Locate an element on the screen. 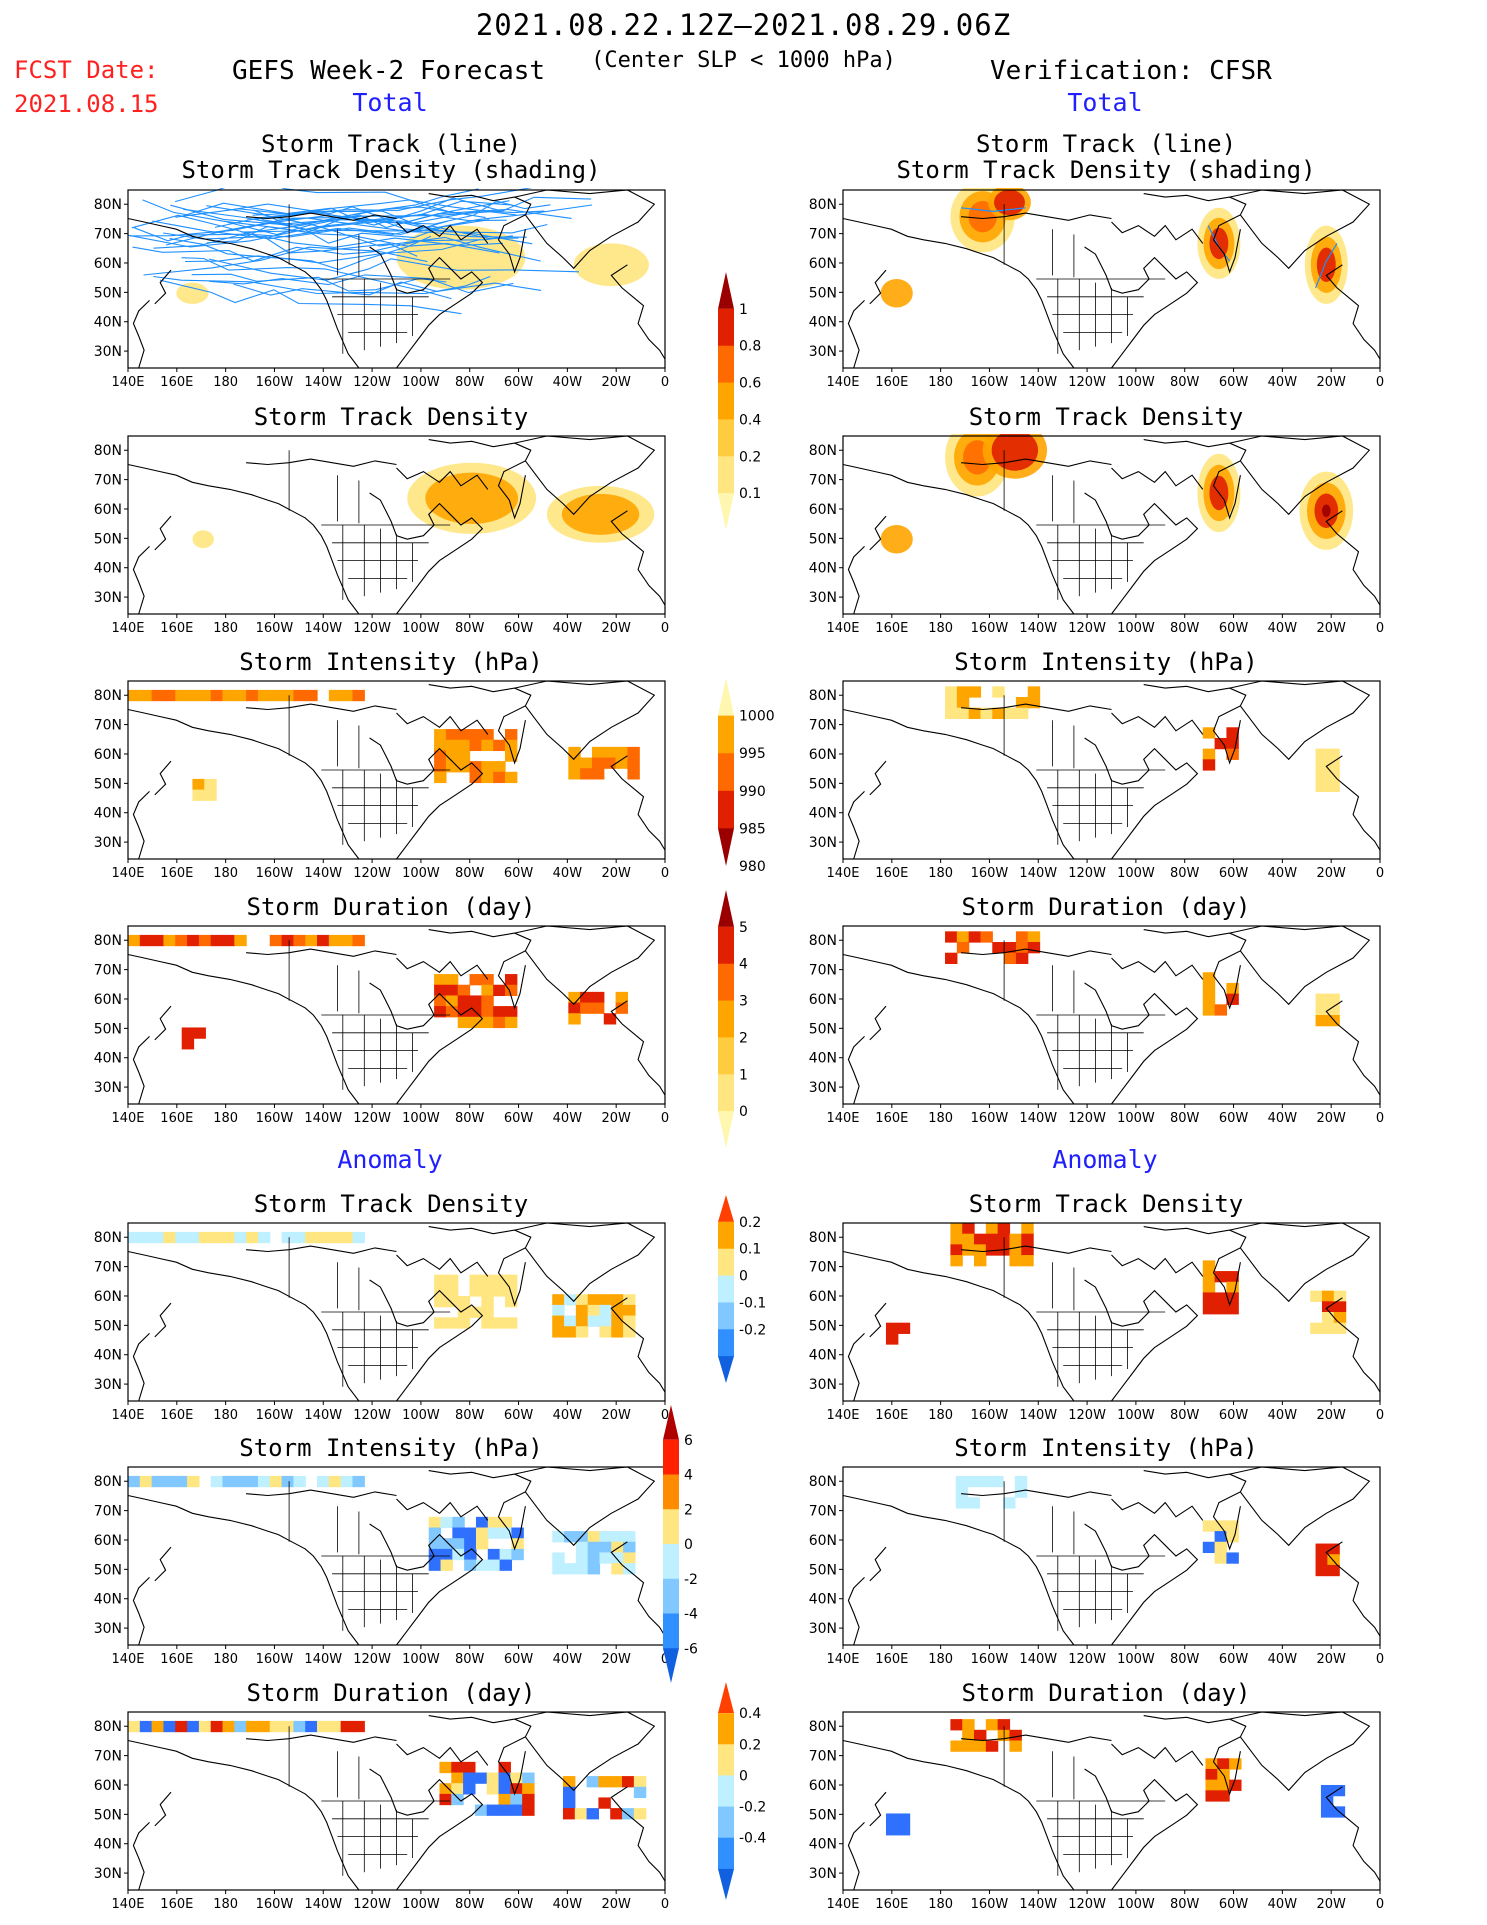 The image size is (1487, 1925). lon-tick-label: 20W is located at coordinates (616, 1903).